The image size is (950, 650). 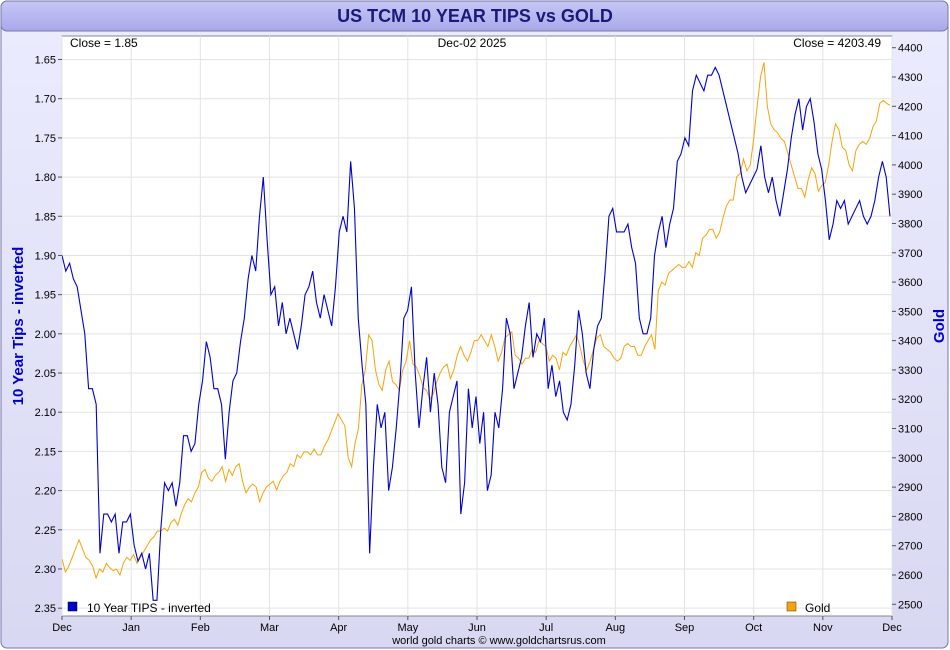 What do you see at coordinates (910, 605) in the screenshot?
I see `right-tick-label: 2500` at bounding box center [910, 605].